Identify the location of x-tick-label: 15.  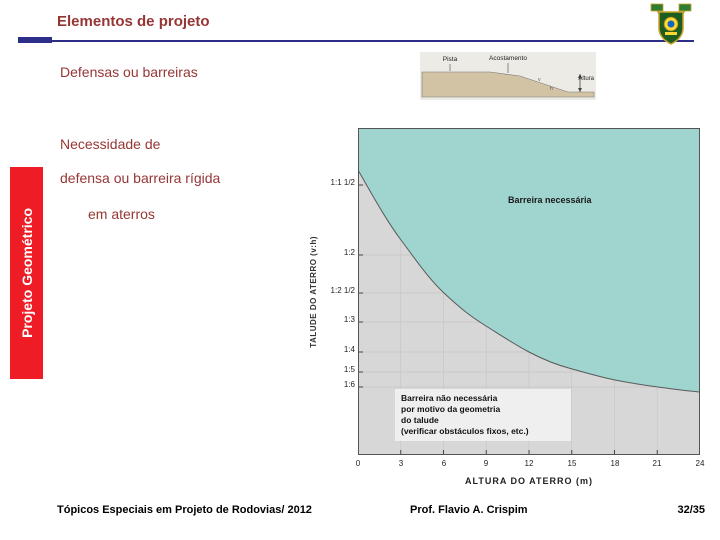
(572, 463).